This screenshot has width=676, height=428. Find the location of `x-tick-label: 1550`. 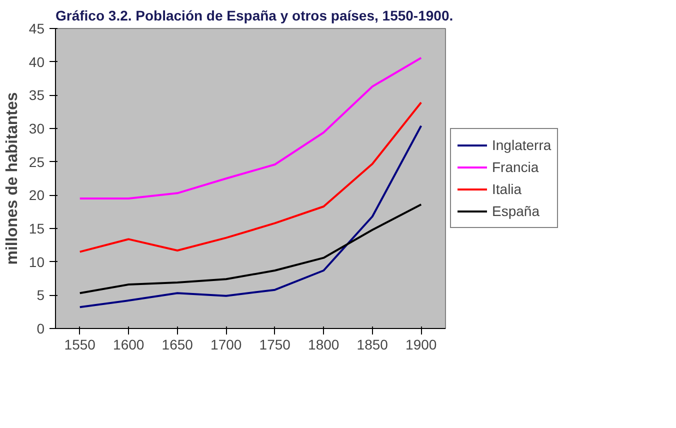

x-tick-label: 1550 is located at coordinates (80, 344).